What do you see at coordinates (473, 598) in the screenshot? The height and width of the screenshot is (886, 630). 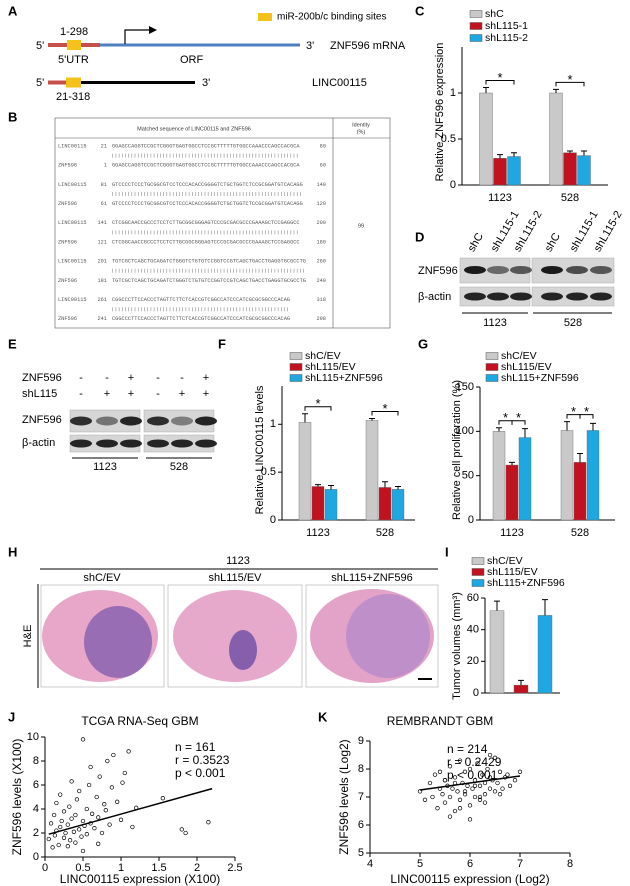 I see `y-tick-label: 60` at bounding box center [473, 598].